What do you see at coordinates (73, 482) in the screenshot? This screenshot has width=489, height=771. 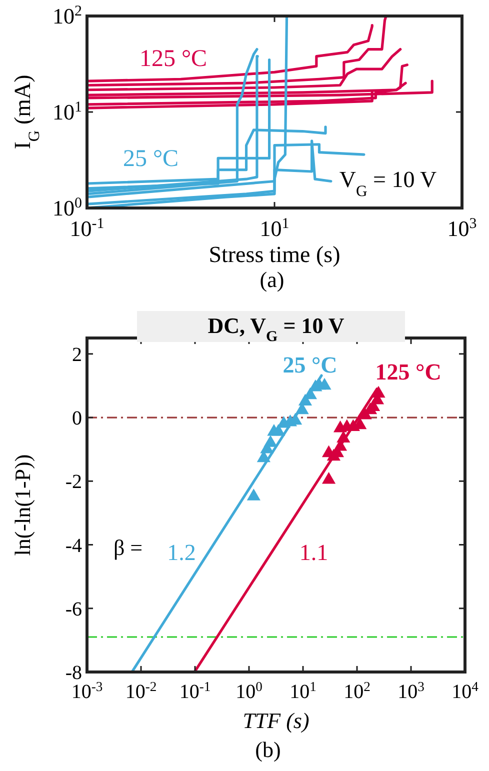 I see `y-tick-label: -2` at bounding box center [73, 482].